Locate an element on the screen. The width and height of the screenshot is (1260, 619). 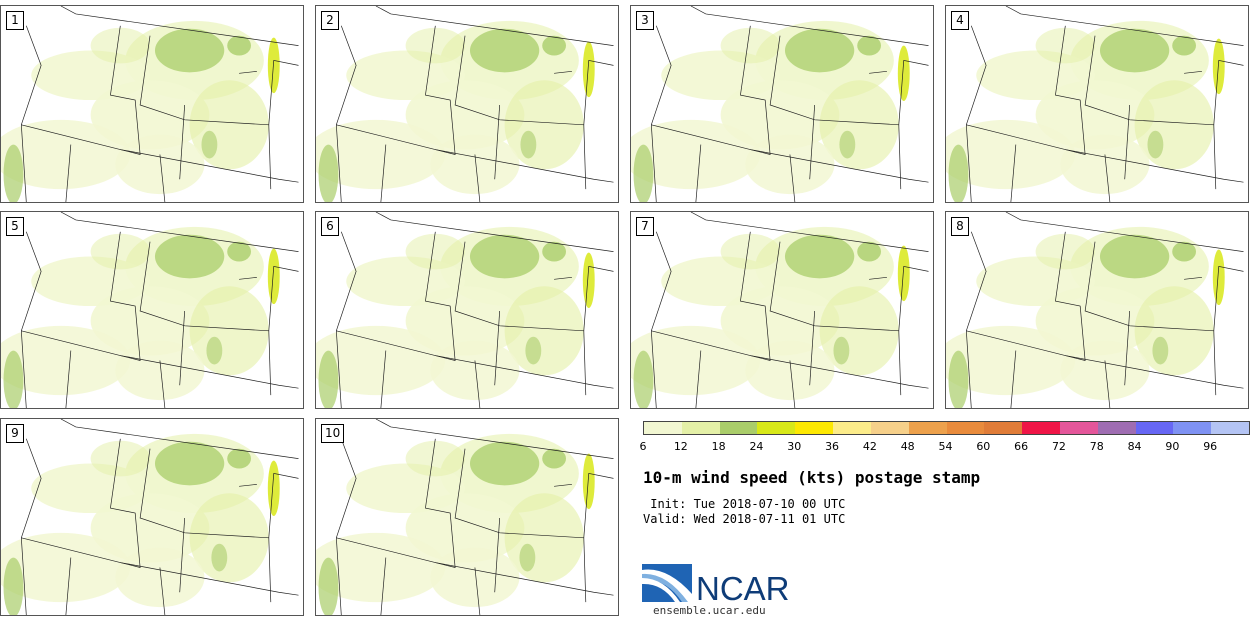
color-scale-bar is located at coordinates (946, 428).